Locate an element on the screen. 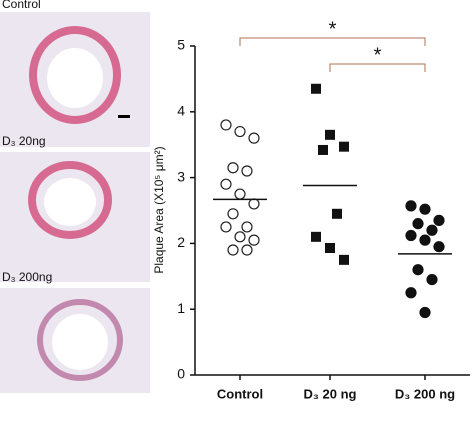 This screenshot has width=474, height=436. panel-label: Control is located at coordinates (21, 5).